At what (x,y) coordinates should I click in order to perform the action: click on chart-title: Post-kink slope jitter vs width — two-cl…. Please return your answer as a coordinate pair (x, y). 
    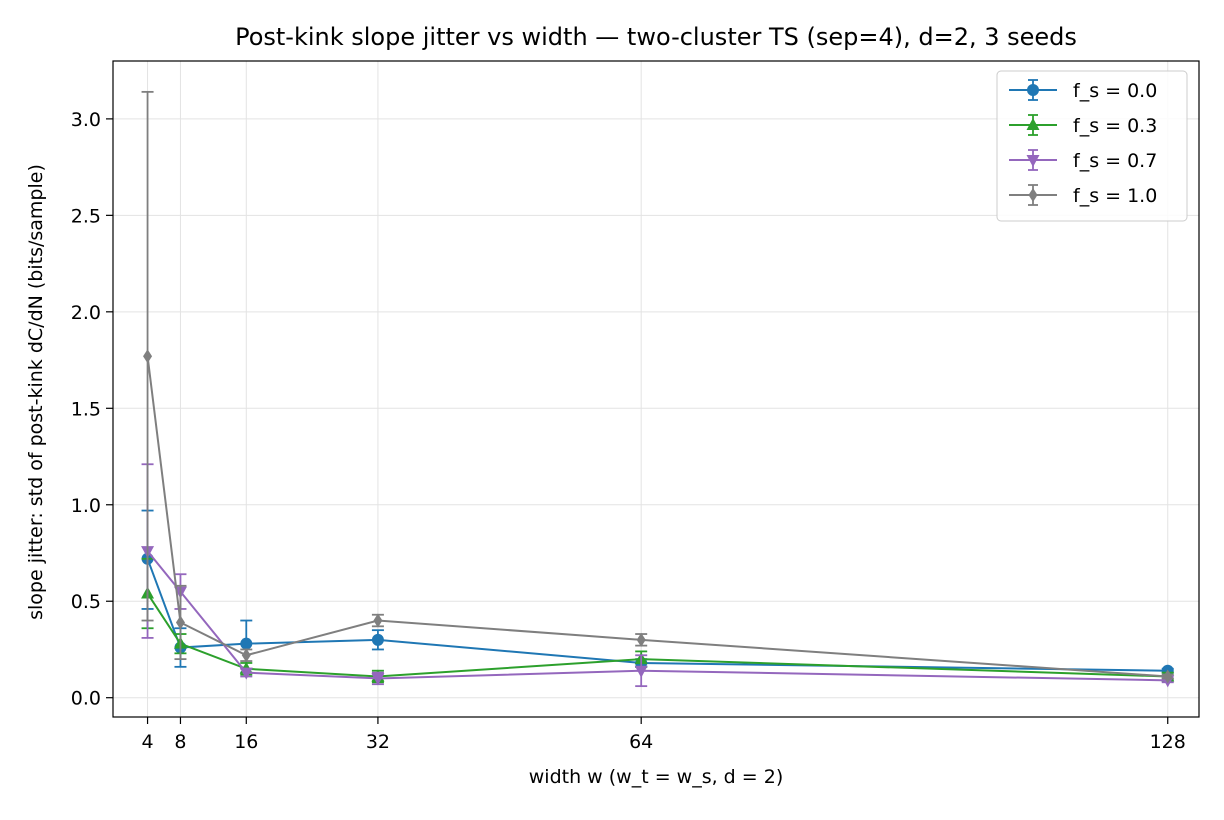
    Looking at the image, I should click on (656, 37).